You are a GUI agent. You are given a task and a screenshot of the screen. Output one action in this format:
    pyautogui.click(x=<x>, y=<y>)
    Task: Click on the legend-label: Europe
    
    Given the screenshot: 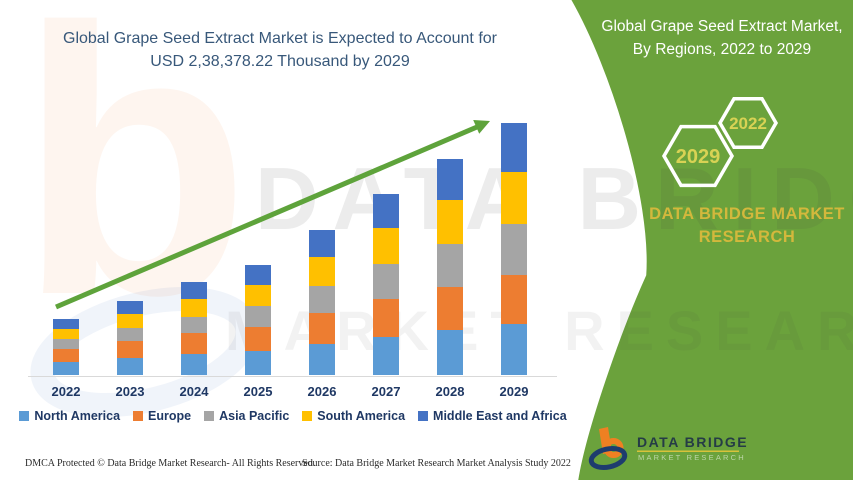 What is the action you would take?
    pyautogui.click(x=170, y=416)
    